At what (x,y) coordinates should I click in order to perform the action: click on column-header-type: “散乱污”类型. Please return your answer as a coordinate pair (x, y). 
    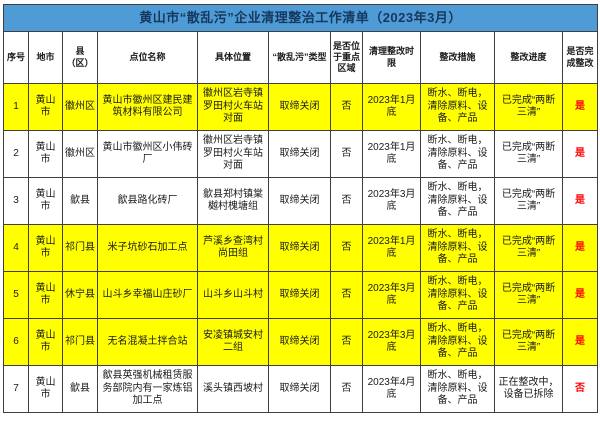
    Looking at the image, I should click on (299, 57).